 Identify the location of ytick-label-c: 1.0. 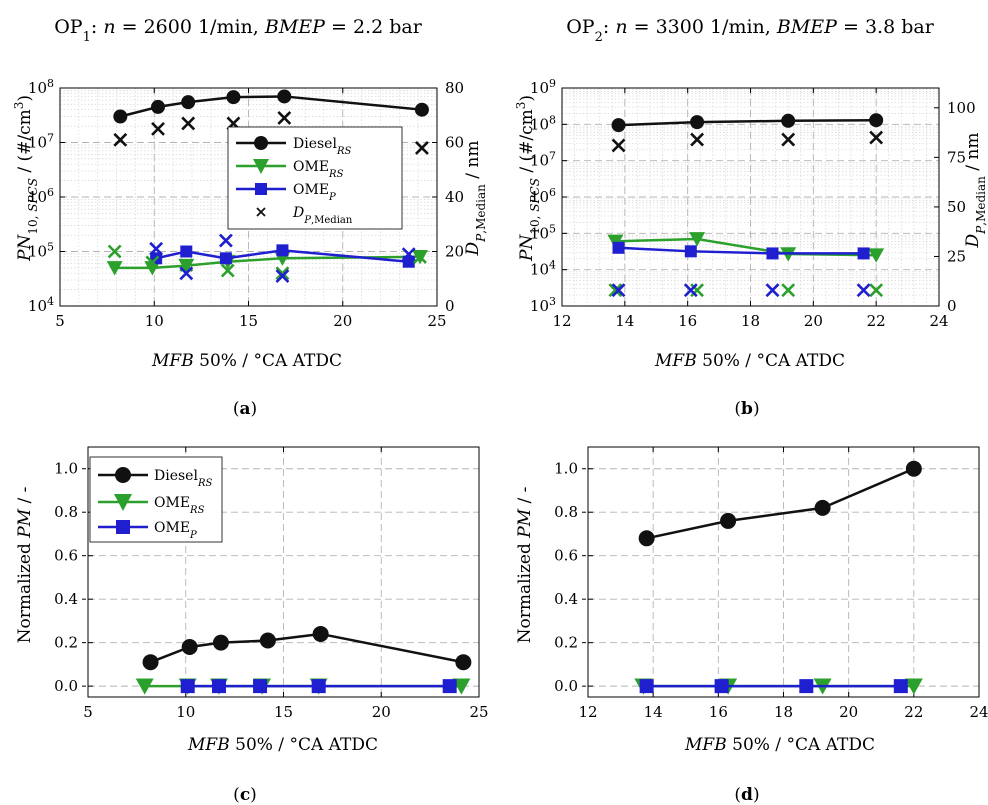
(66, 469).